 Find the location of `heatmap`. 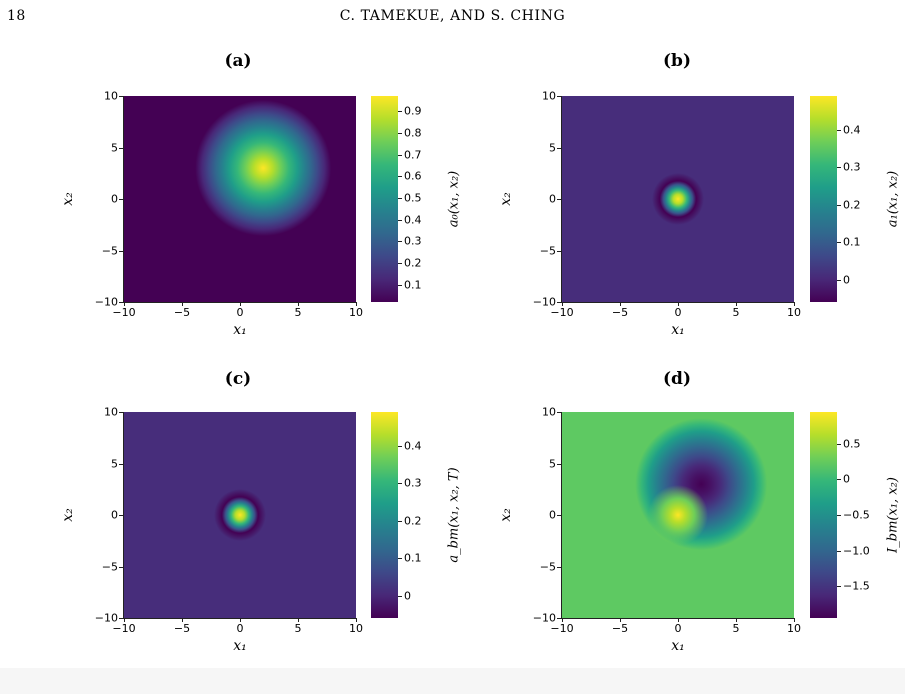

heatmap is located at coordinates (678, 515).